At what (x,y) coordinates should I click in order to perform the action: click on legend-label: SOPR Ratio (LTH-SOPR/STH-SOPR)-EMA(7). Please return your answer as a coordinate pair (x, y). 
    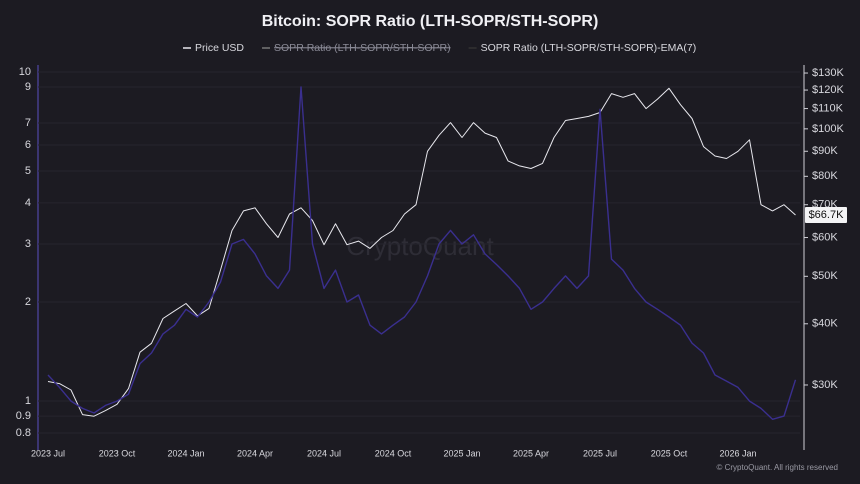
    Looking at the image, I should click on (589, 48).